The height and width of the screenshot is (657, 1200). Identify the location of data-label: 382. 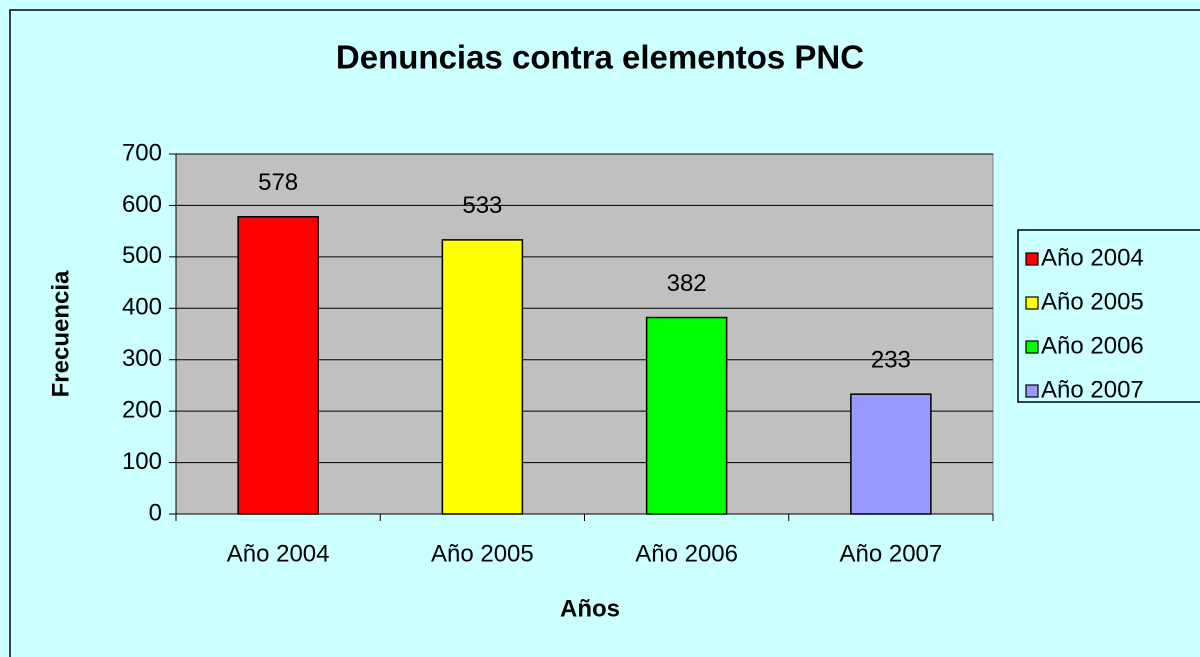
(687, 283).